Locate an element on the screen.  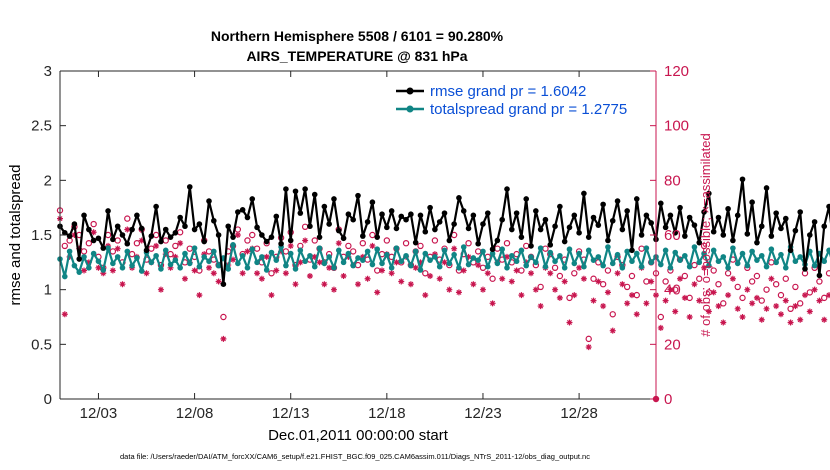
chart-title-line2: AIRS_TEMPERATURE @ 831 hPa is located at coordinates (356, 56).